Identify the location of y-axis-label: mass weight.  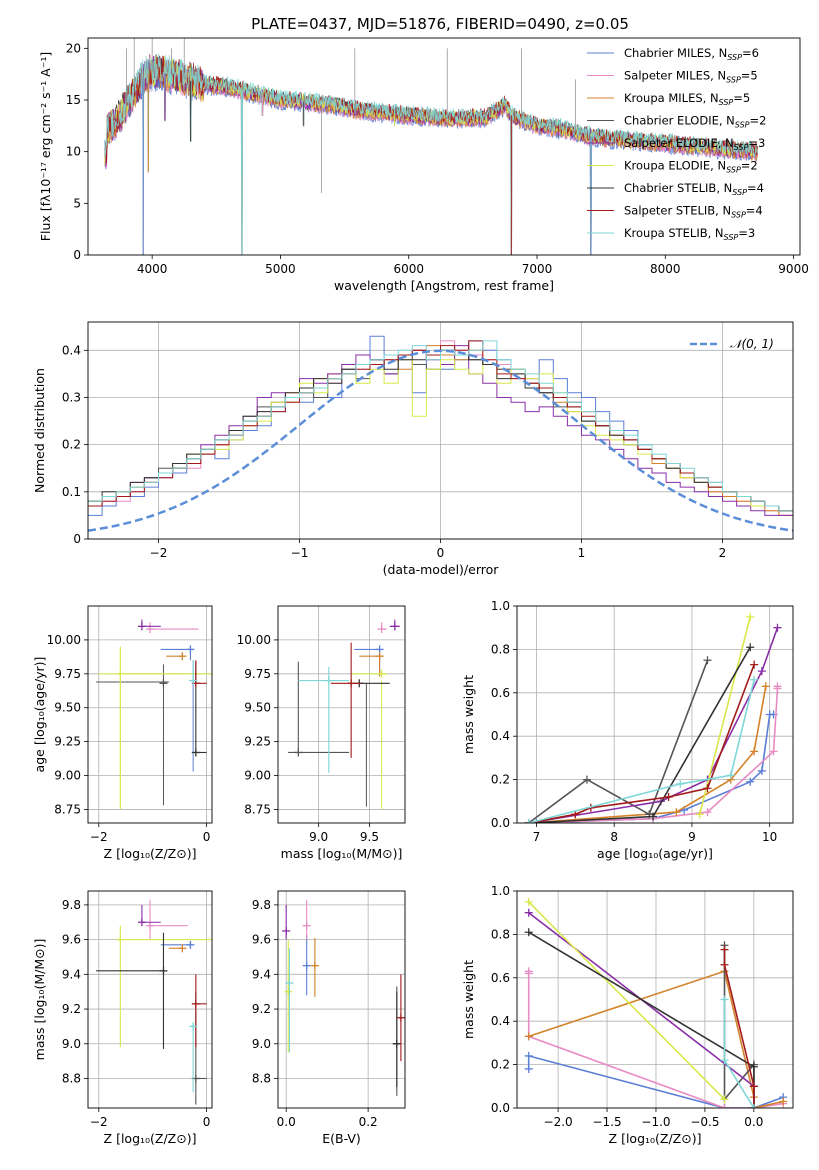
(468, 714).